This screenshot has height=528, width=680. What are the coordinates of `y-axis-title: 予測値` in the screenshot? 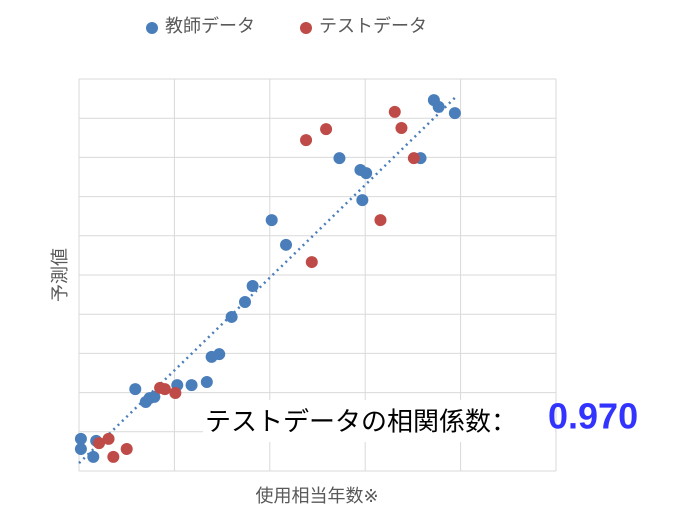 It's located at (60, 275).